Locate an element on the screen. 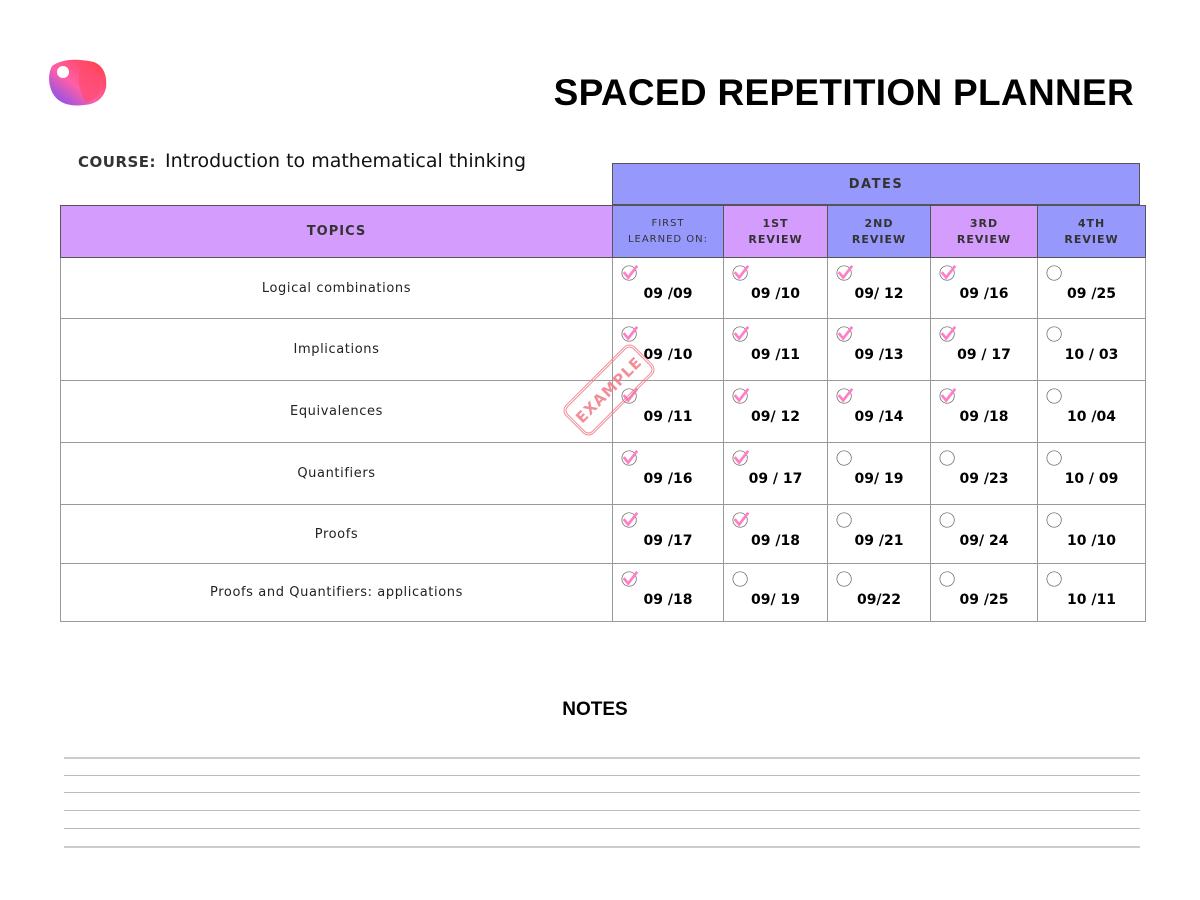  logo is located at coordinates (78, 82).